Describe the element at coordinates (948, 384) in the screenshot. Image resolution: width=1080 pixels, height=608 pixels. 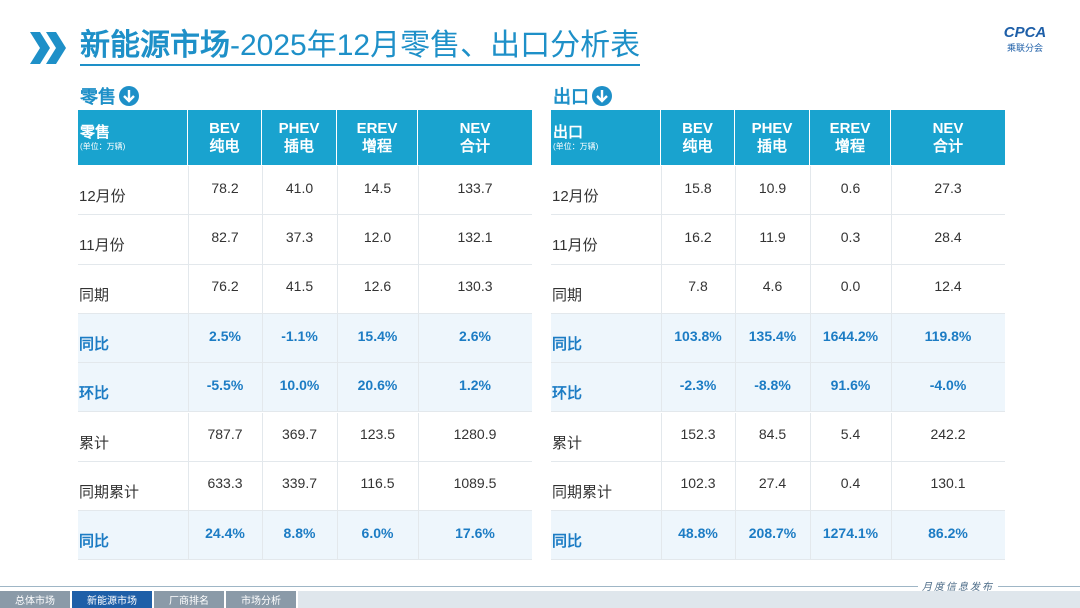
I see `table-cell: -4.0%` at that location.